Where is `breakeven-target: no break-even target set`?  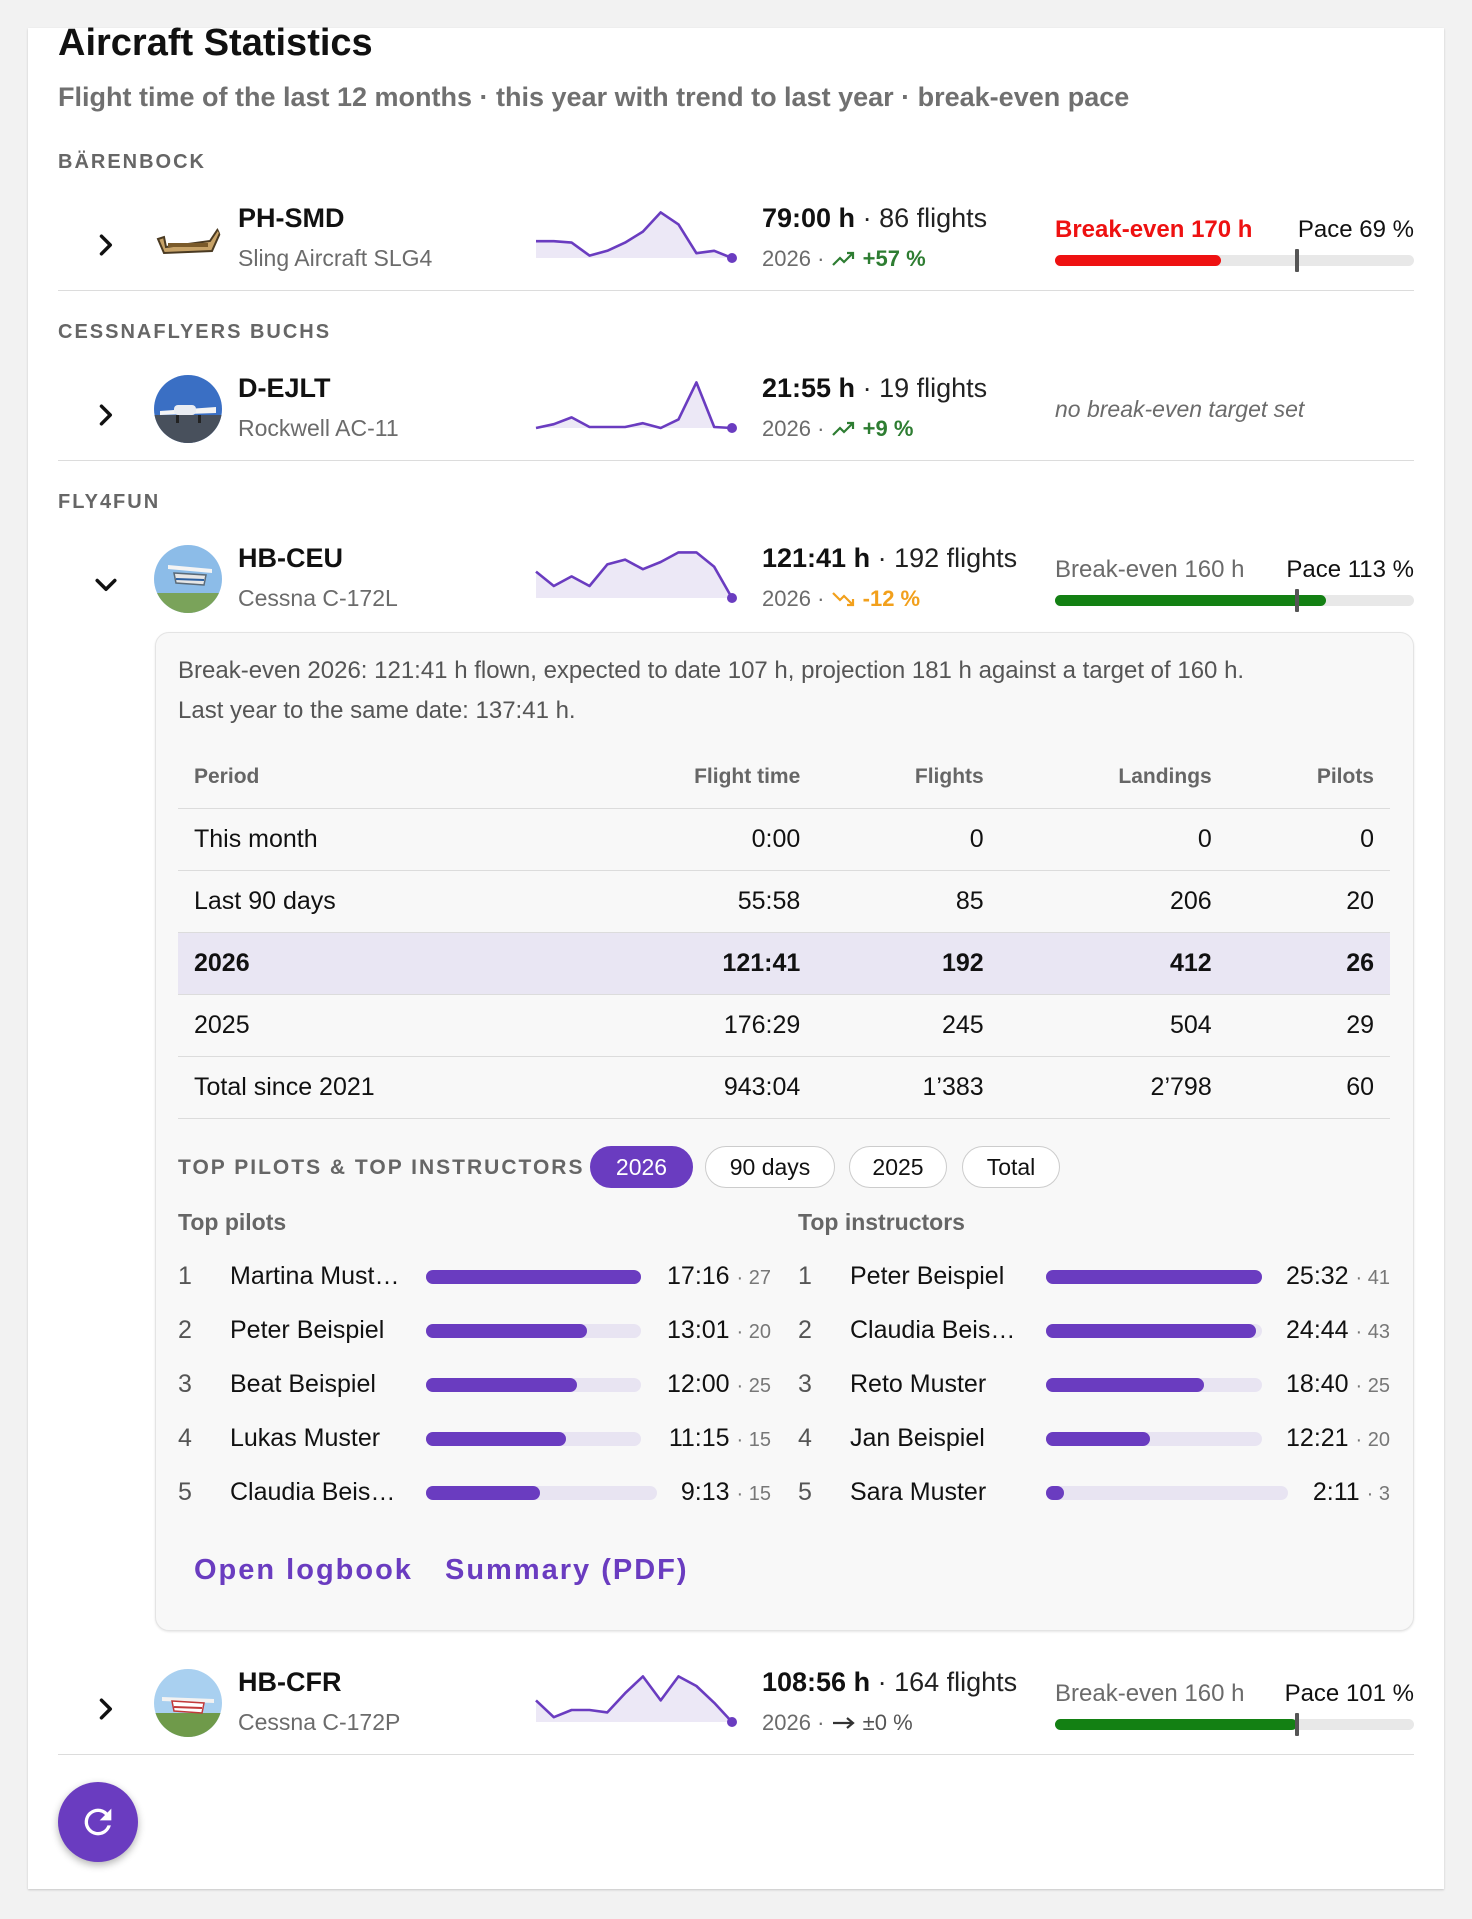 breakeven-target: no break-even target set is located at coordinates (1180, 409).